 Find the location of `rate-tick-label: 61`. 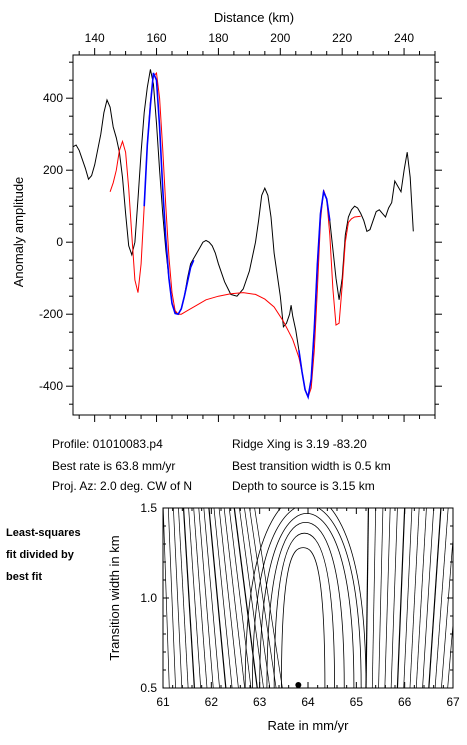

rate-tick-label: 61 is located at coordinates (163, 702).